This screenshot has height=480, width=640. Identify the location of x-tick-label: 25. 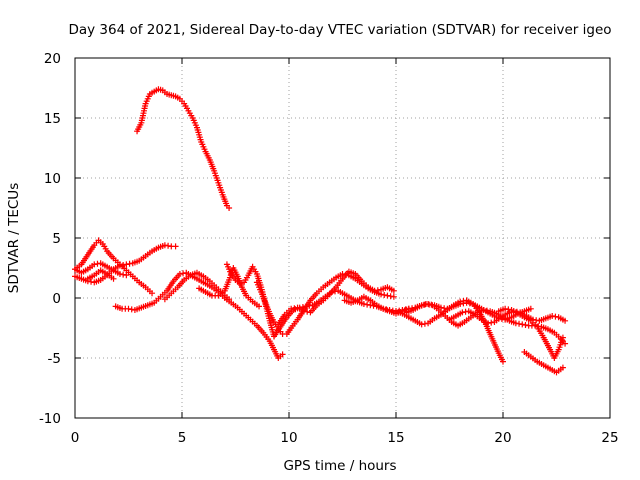
(609, 438).